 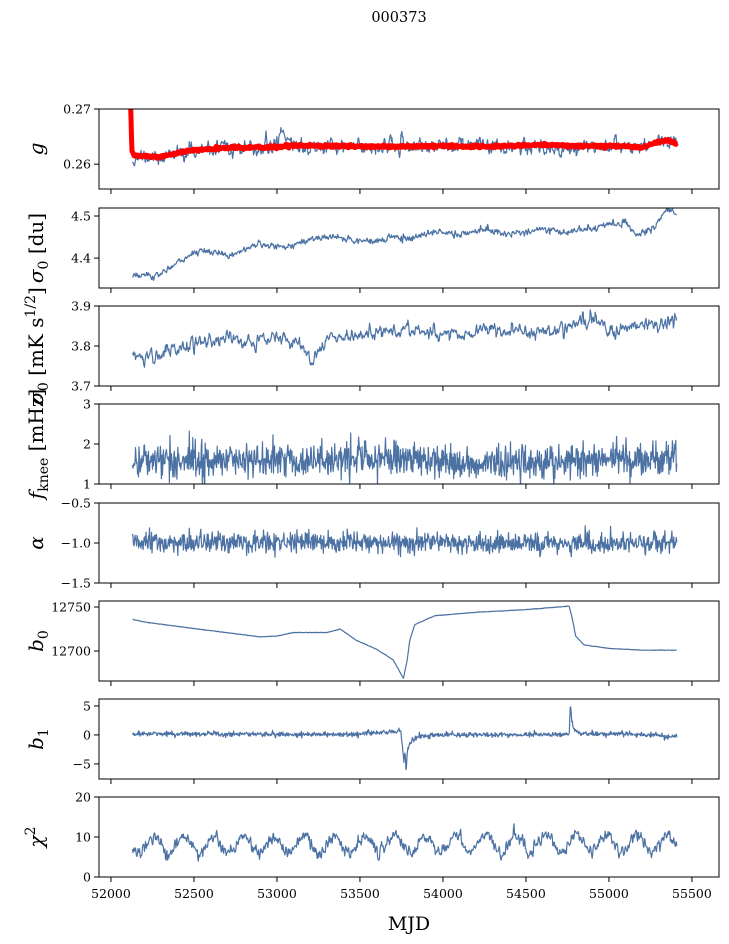 I want to click on ytick-label: 5, so click(x=87, y=705).